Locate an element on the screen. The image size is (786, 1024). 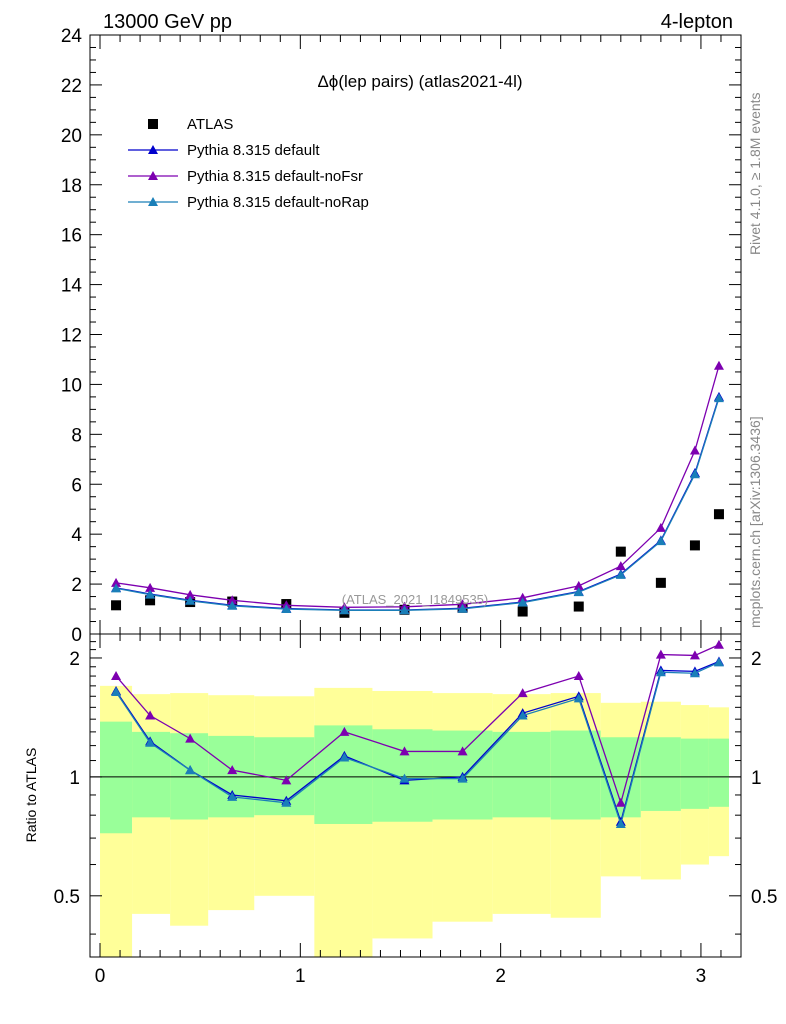
y-tick-label: 20 is located at coordinates (71, 136).